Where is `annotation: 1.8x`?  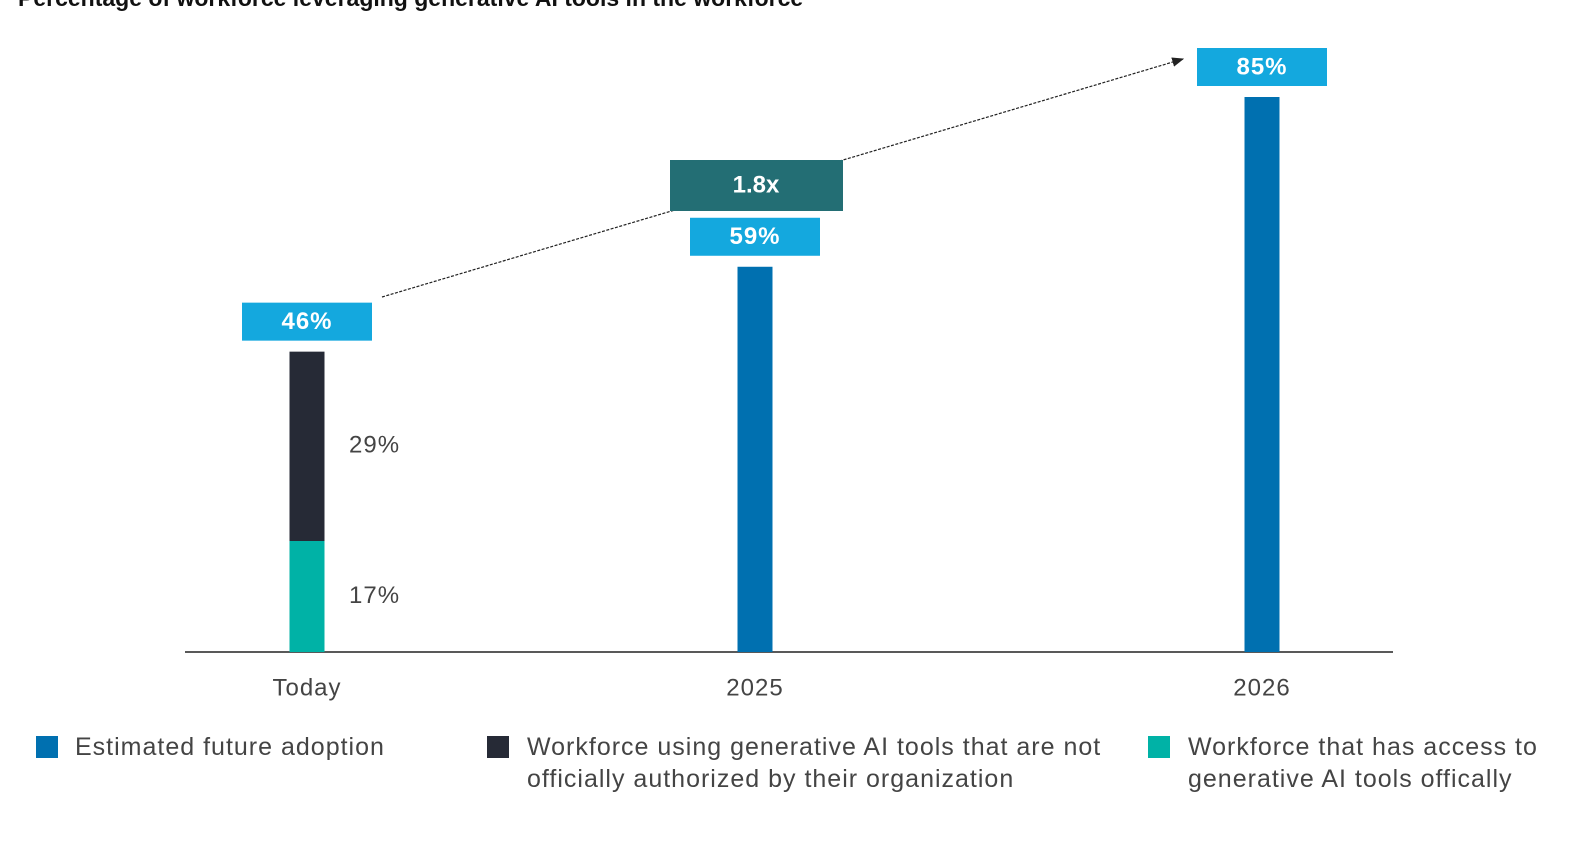
annotation: 1.8x is located at coordinates (756, 184).